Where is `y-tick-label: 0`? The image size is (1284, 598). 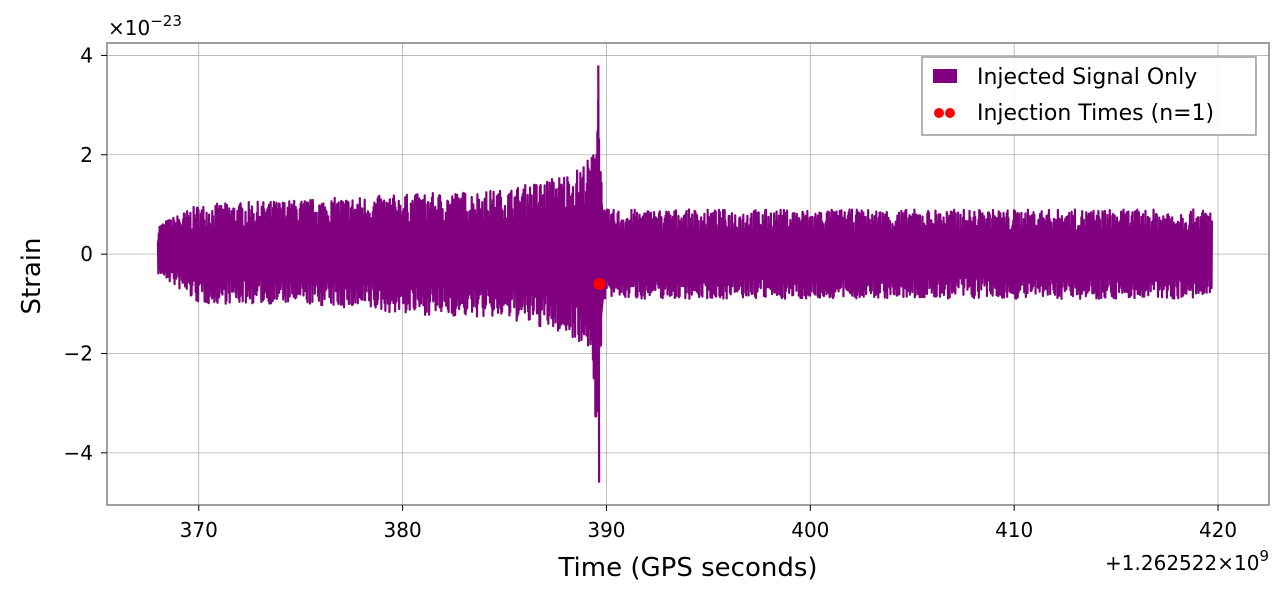
y-tick-label: 0 is located at coordinates (86, 254).